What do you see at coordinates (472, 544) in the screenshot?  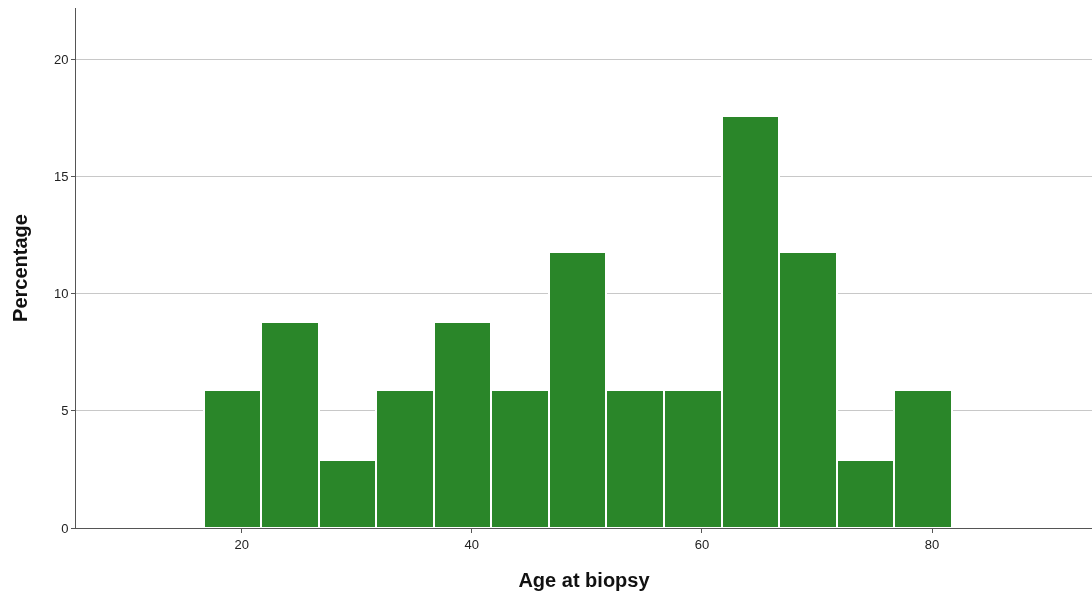 I see `x-tick-label: 40` at bounding box center [472, 544].